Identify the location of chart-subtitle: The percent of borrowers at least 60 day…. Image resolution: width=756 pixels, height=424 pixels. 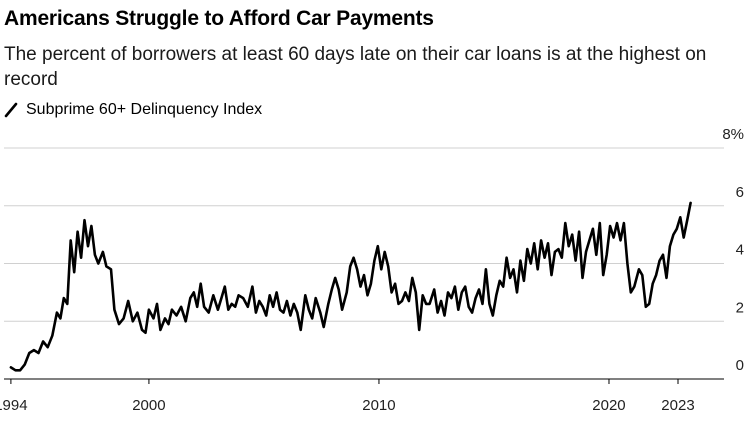
(355, 67).